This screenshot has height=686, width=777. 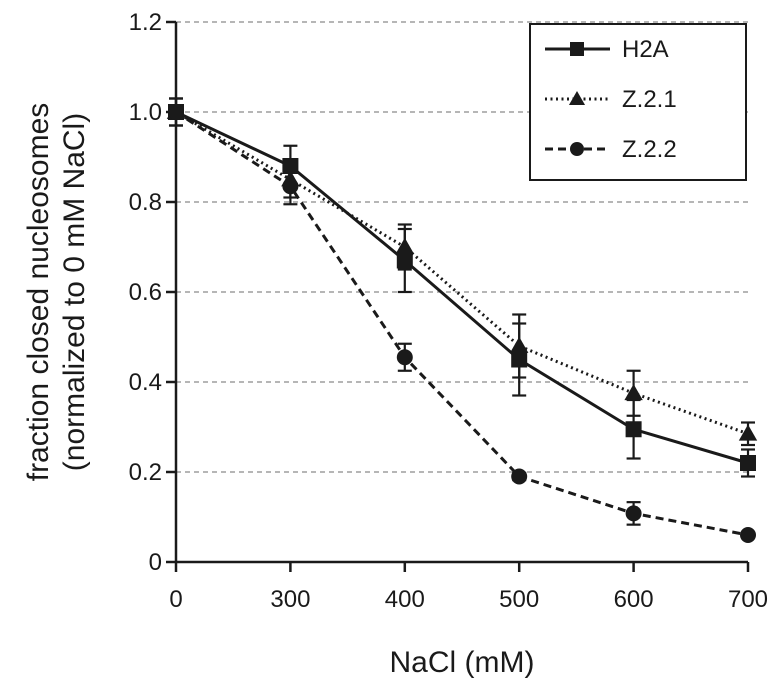 What do you see at coordinates (462, 662) in the screenshot?
I see `x-axis-title: NaCl (mM)` at bounding box center [462, 662].